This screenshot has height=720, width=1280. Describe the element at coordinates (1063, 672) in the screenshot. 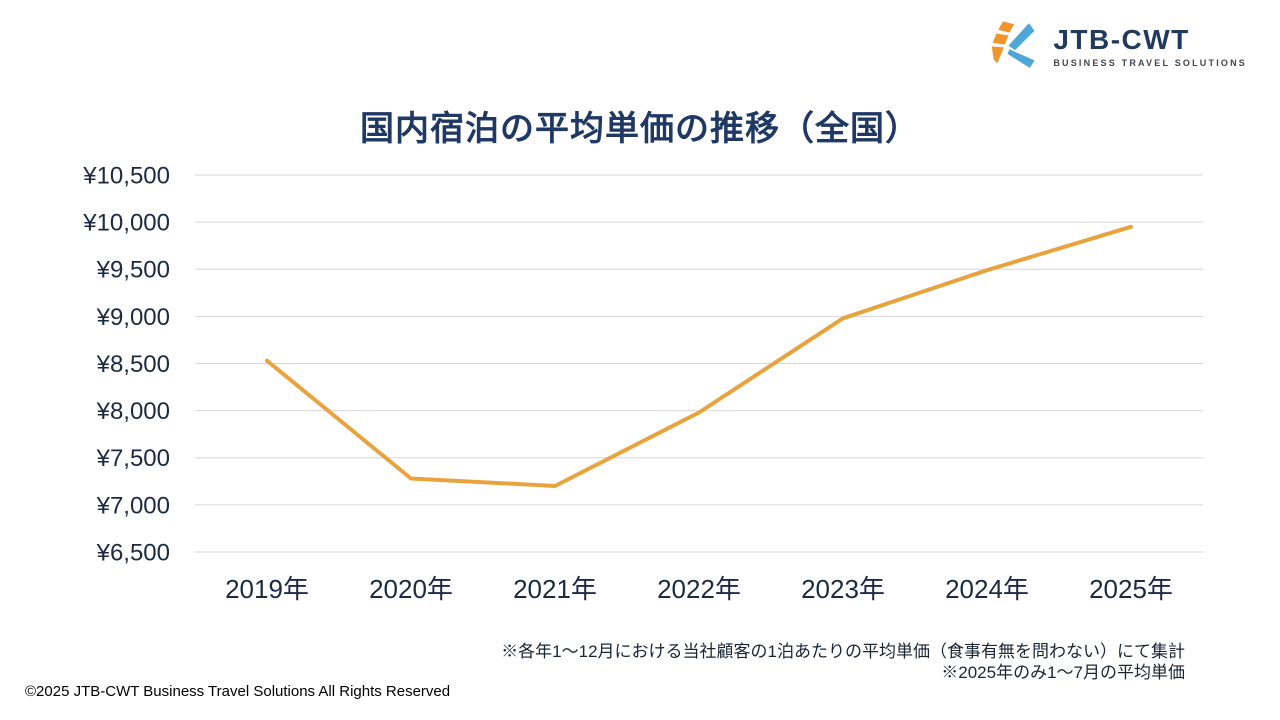

I see `footnote-line-2: ※2025年のみ1～7月の平均単価` at that location.